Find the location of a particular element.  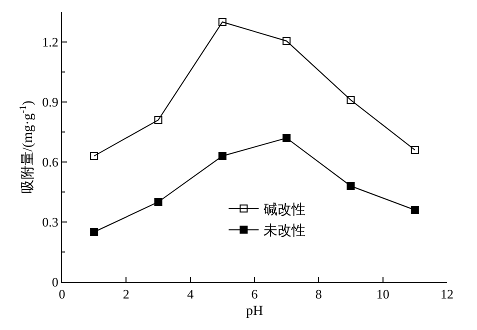

x-tick-label: 12 is located at coordinates (447, 294).